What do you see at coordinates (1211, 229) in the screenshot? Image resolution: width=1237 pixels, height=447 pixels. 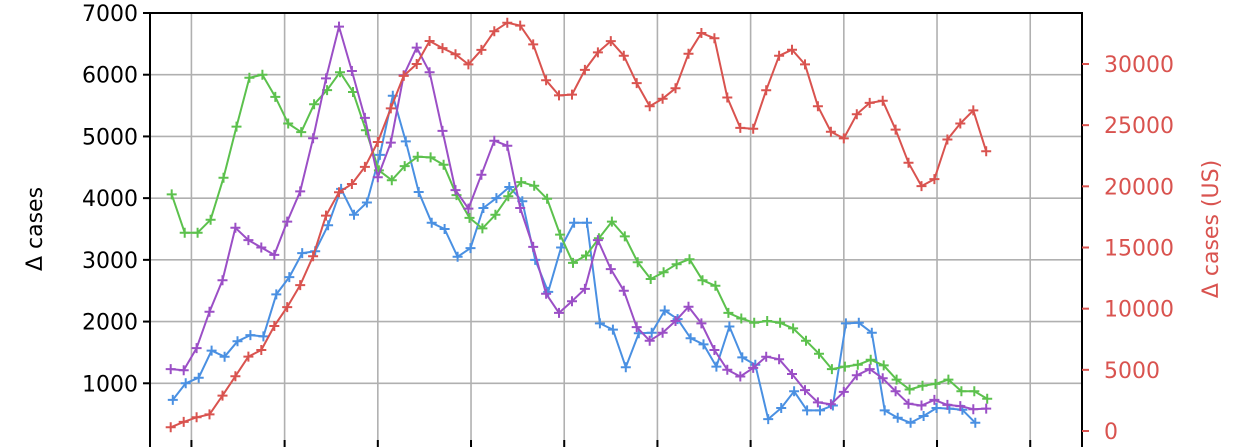 I see `y-axis-right-title: Δ cases (US)` at bounding box center [1211, 229].